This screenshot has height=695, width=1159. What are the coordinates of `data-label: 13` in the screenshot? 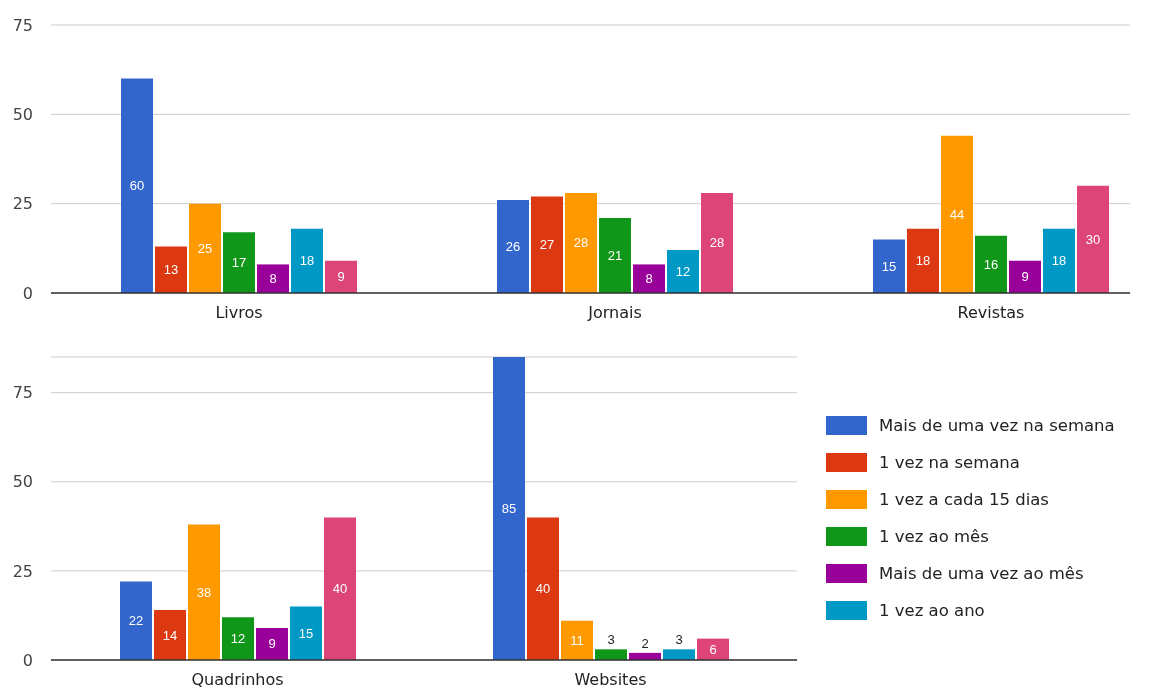 It's located at (171, 270).